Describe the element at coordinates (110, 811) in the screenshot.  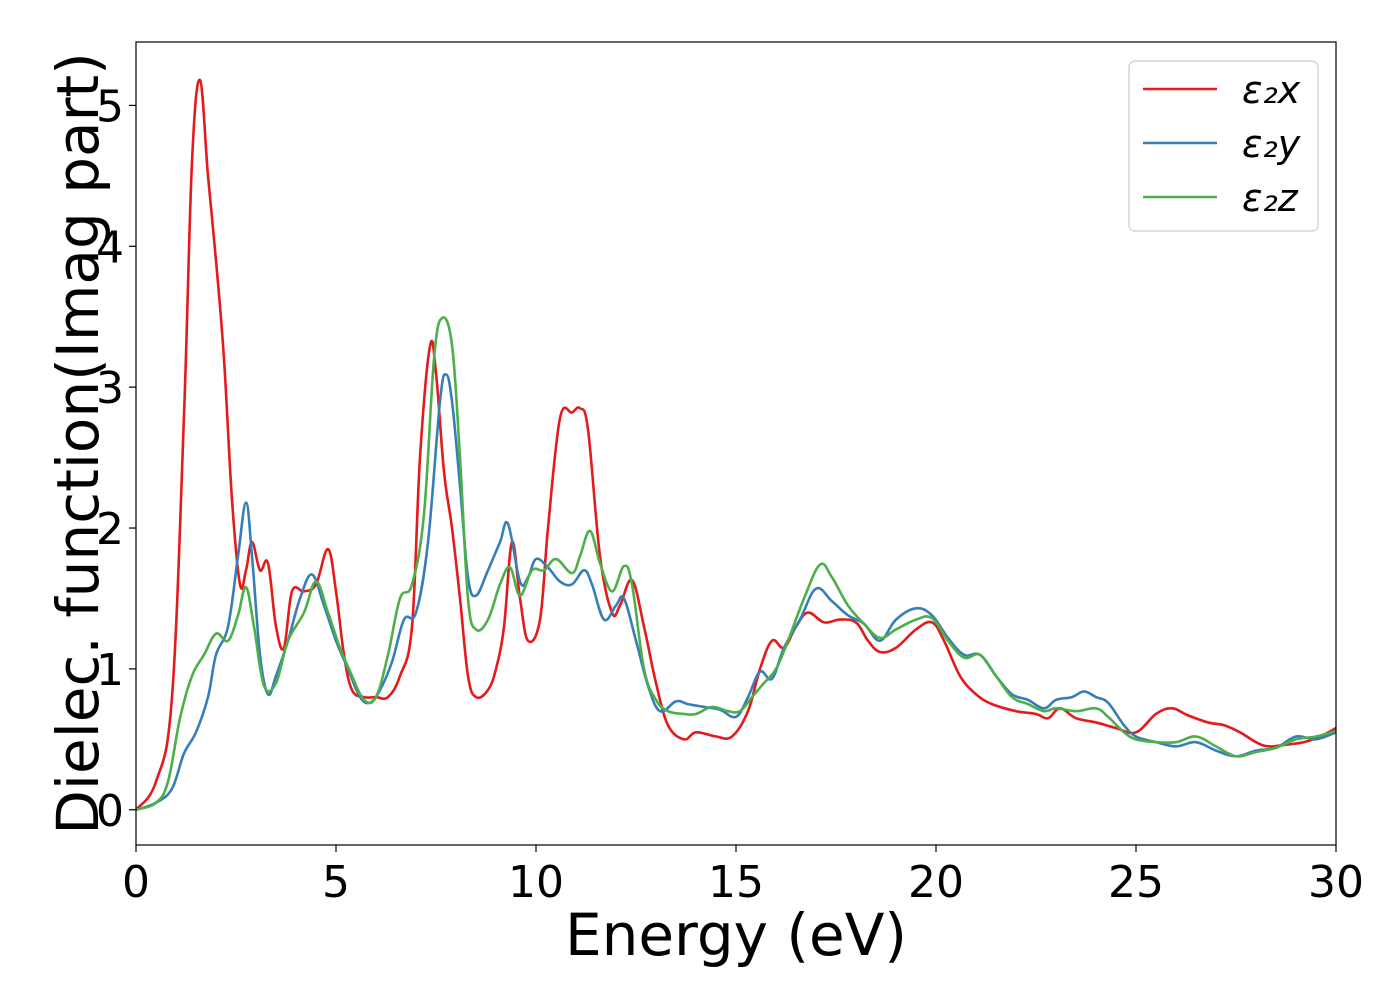
I see `y-tick-label: 0` at that location.